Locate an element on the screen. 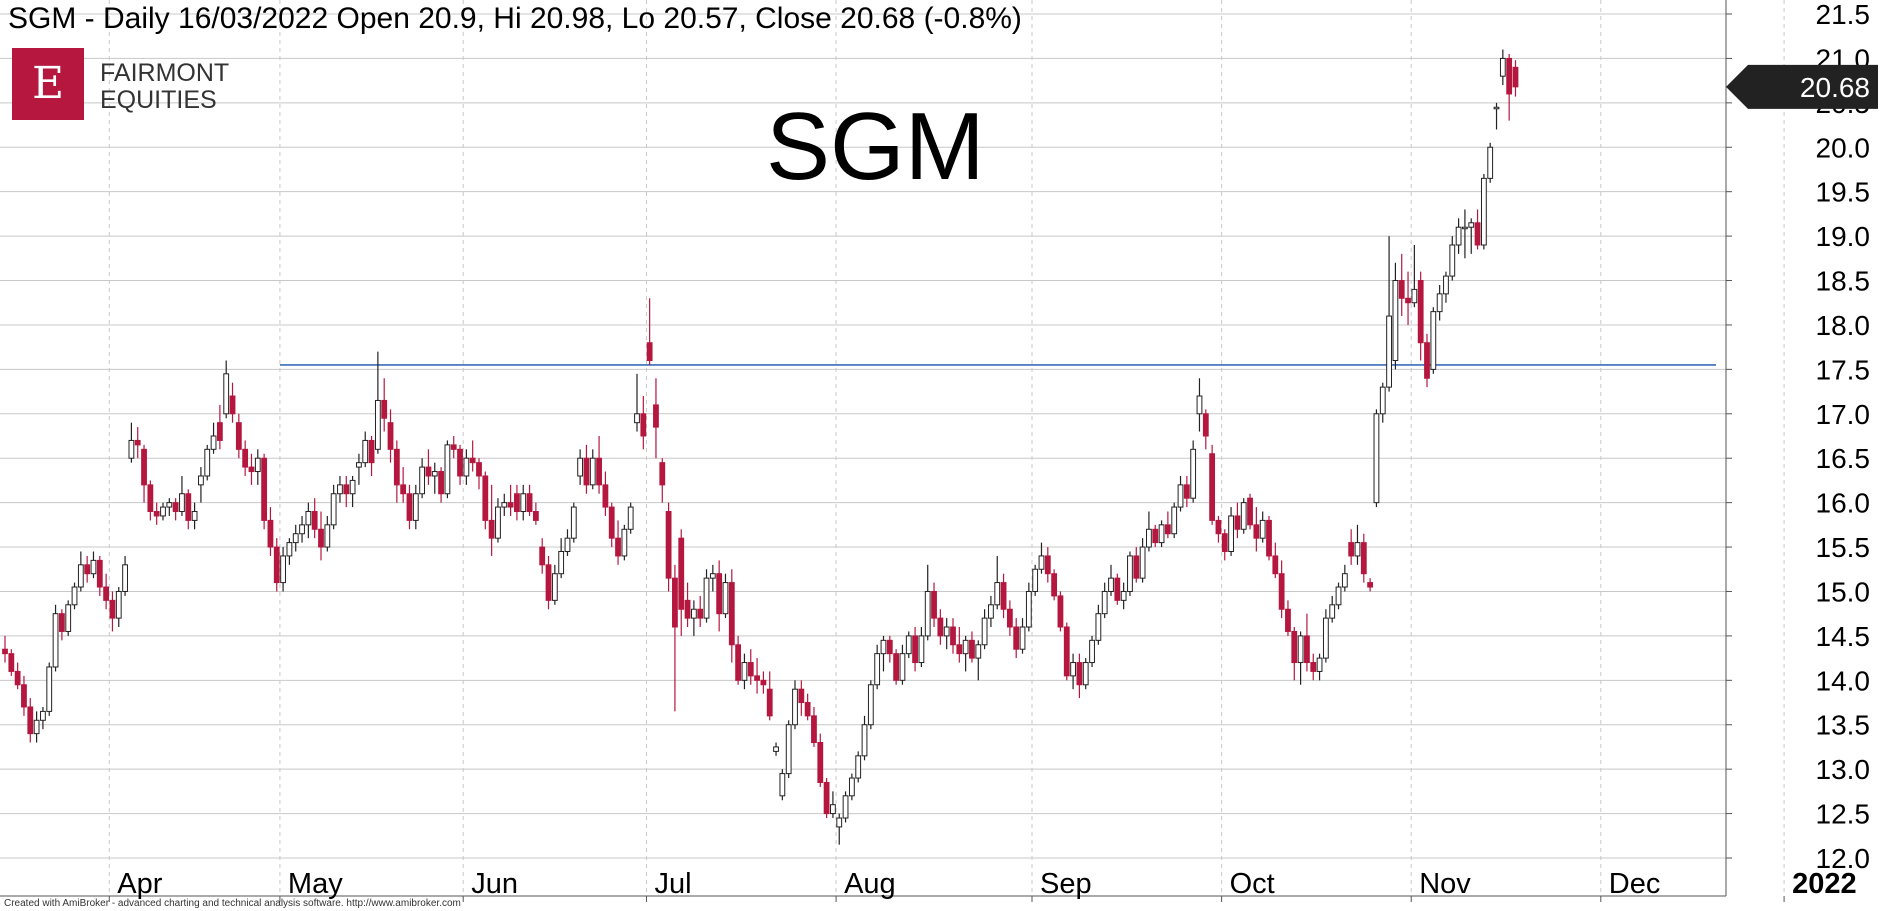  x-tick-label: Jun is located at coordinates (494, 884).